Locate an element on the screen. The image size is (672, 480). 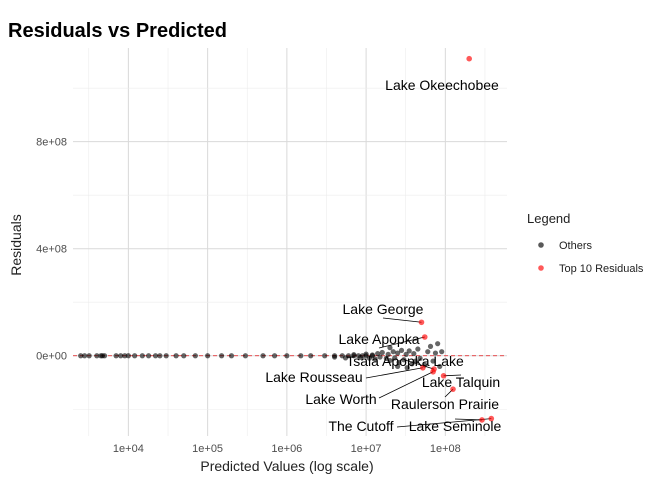
legend-swatch-top10 is located at coordinates (541, 268).